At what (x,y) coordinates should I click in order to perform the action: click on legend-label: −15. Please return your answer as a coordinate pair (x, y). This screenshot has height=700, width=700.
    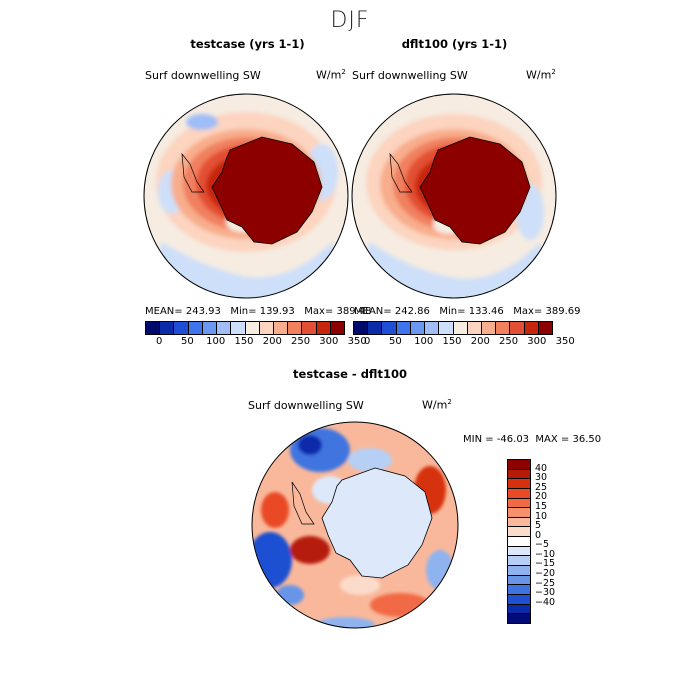
    Looking at the image, I should click on (545, 564).